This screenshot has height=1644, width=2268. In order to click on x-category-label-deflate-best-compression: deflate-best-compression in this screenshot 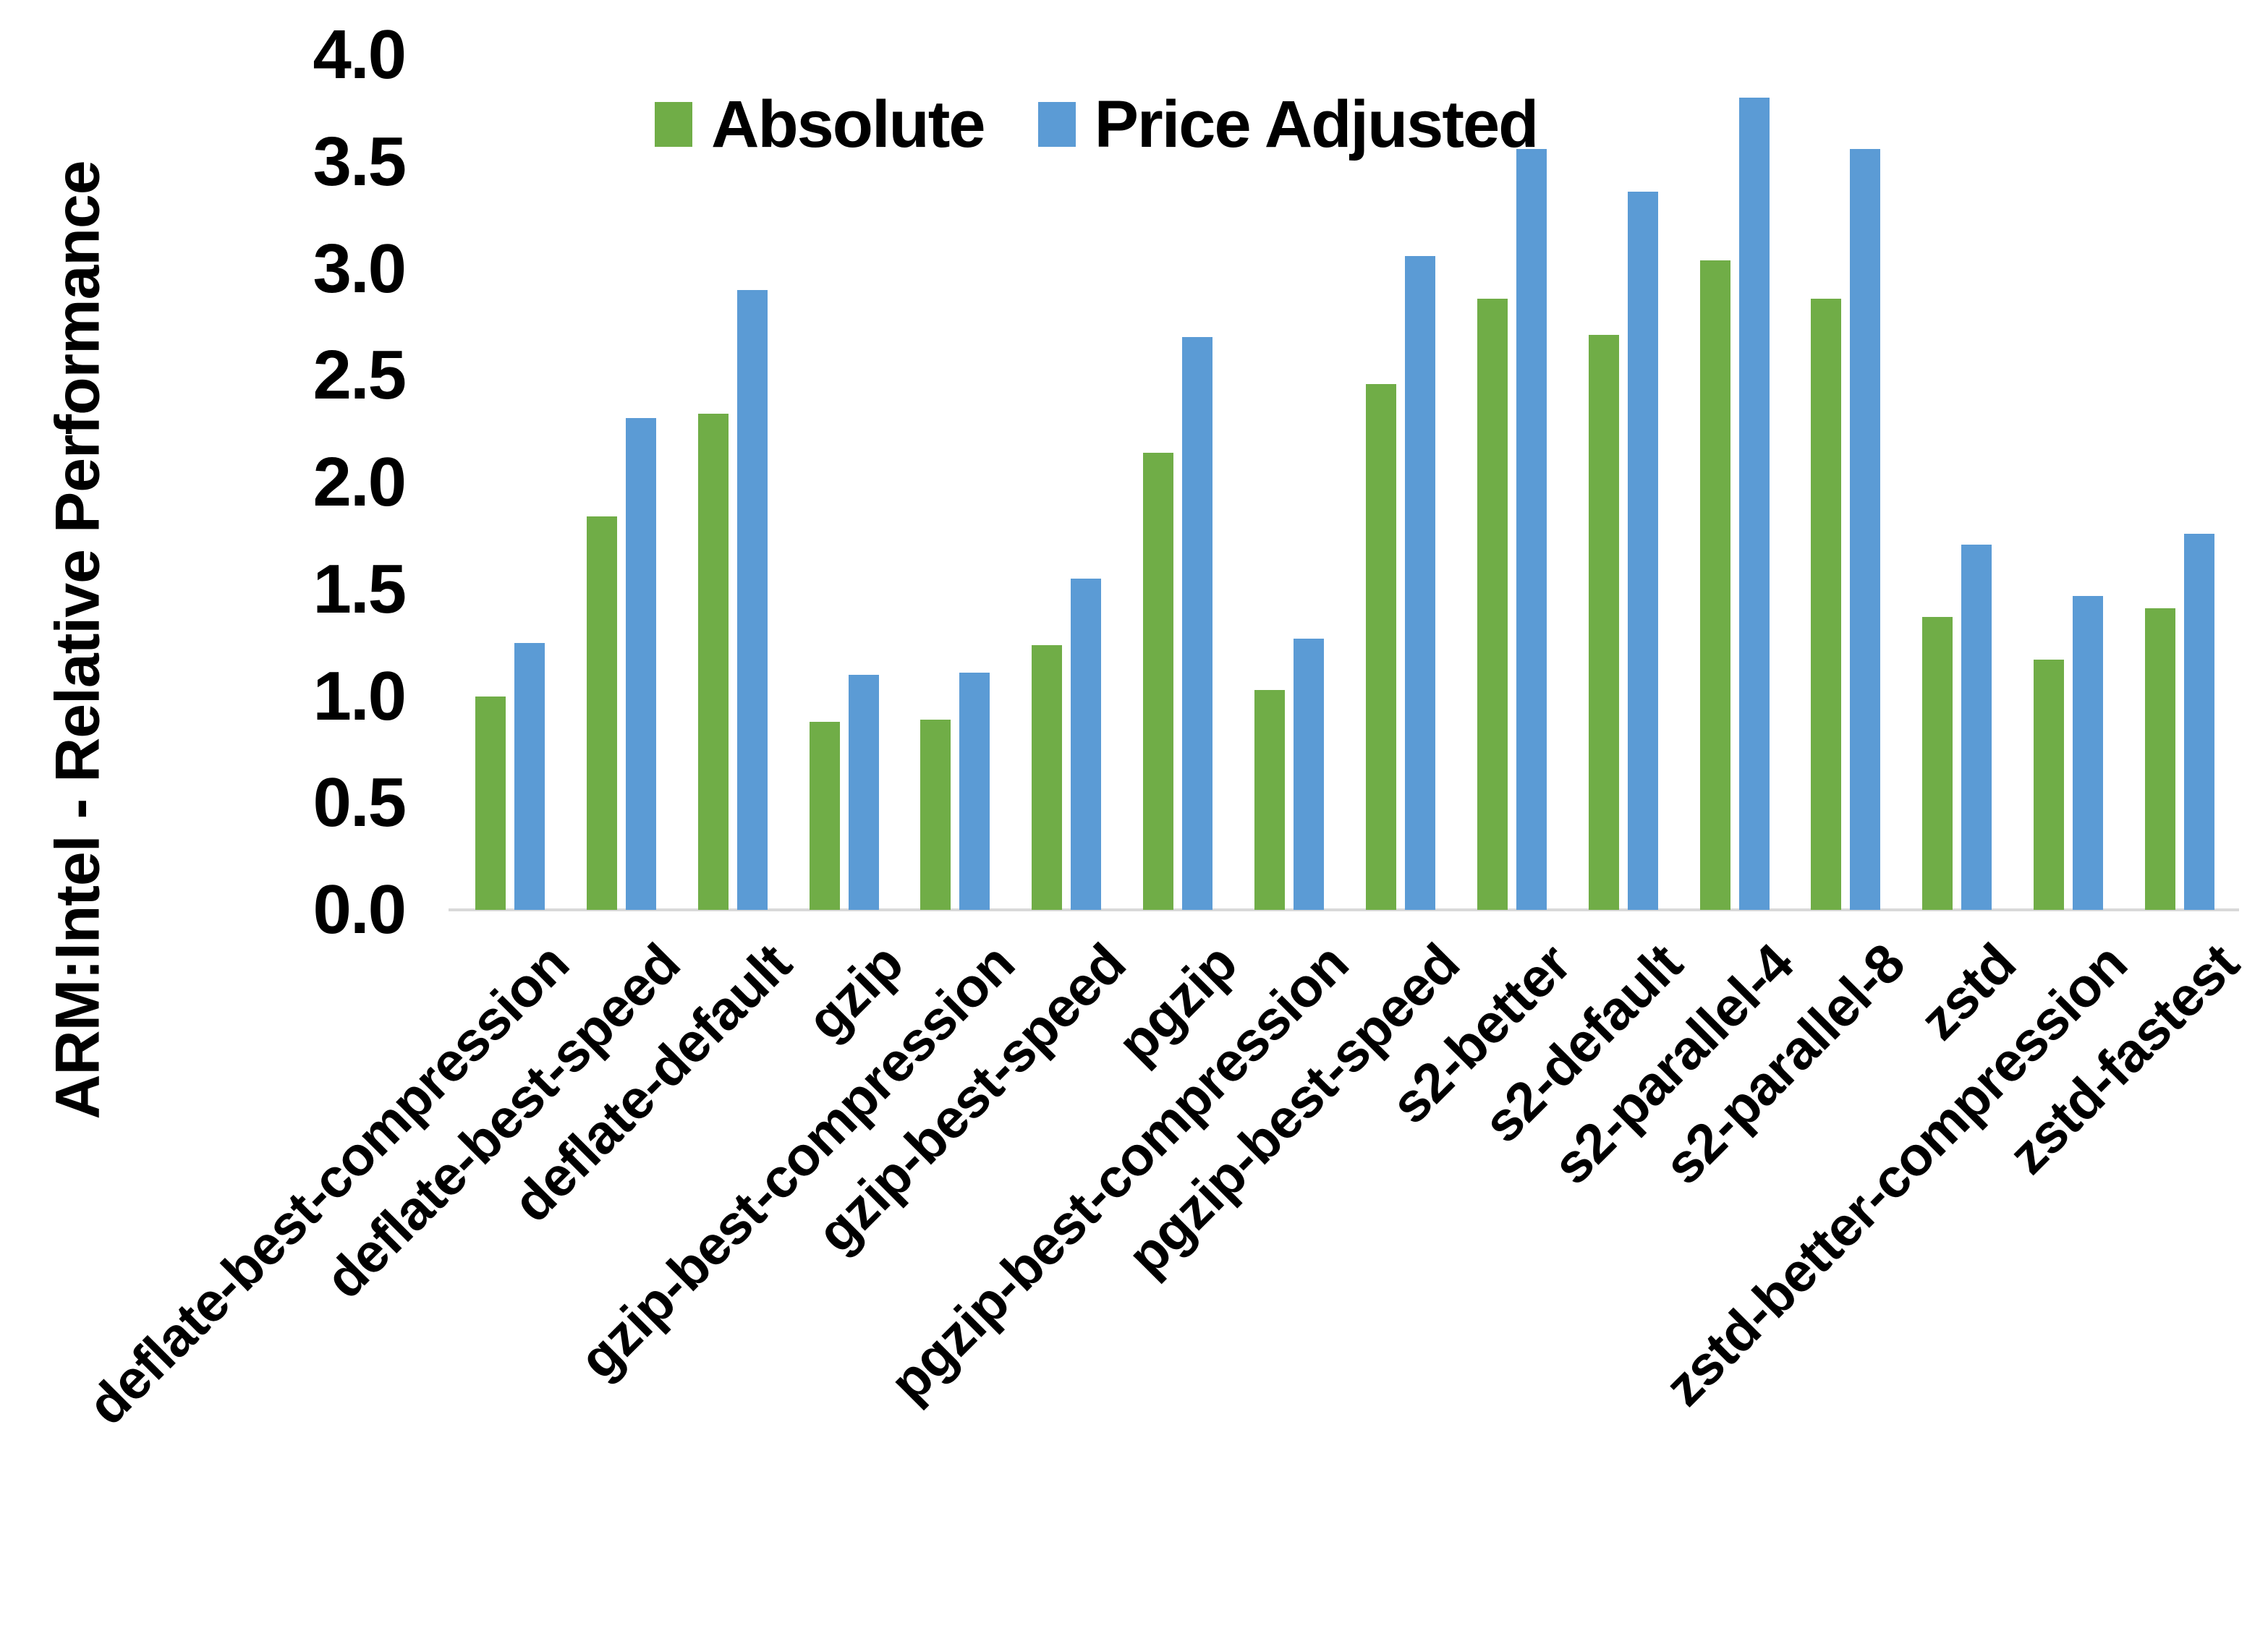, I will do `click(328, 1184)`.